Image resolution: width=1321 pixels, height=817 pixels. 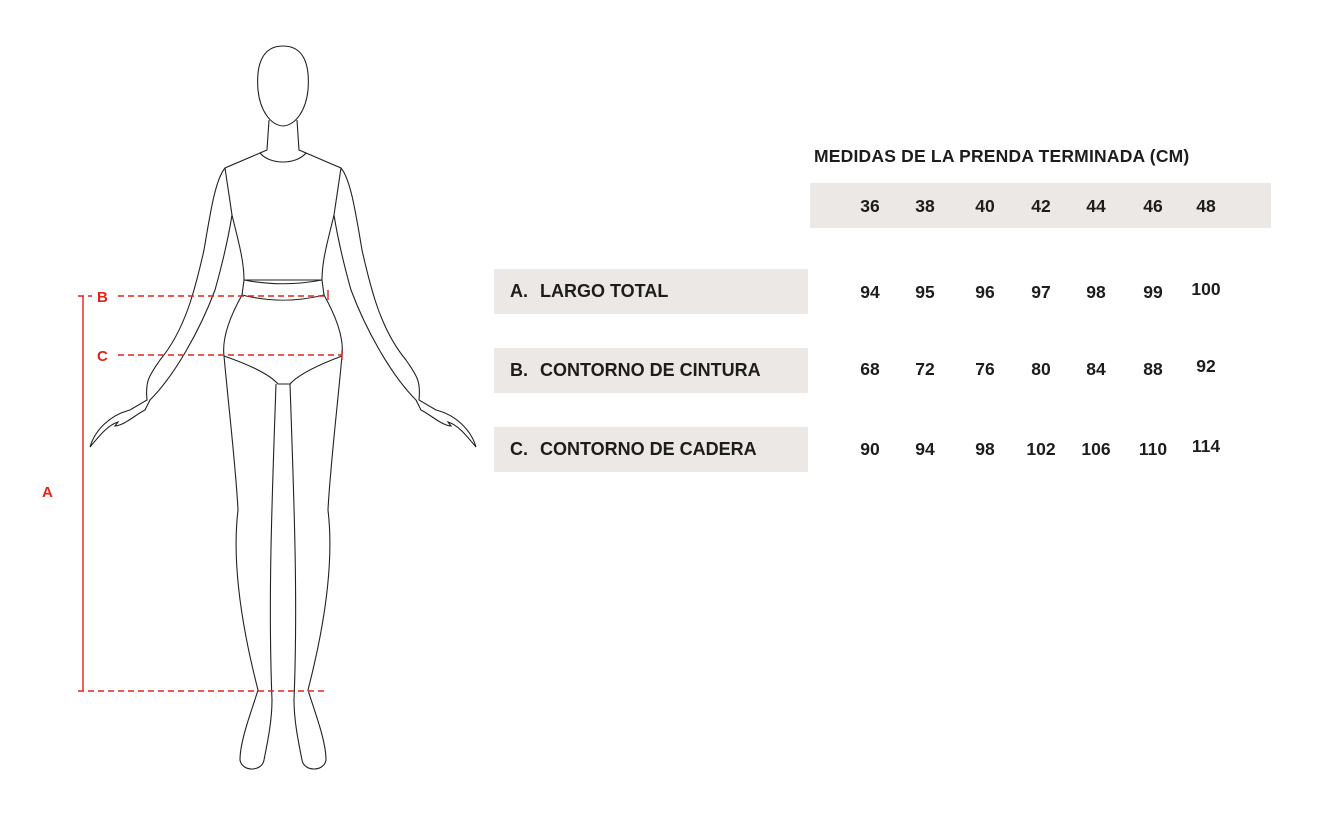 What do you see at coordinates (519, 291) in the screenshot?
I see `row-letter: A.` at bounding box center [519, 291].